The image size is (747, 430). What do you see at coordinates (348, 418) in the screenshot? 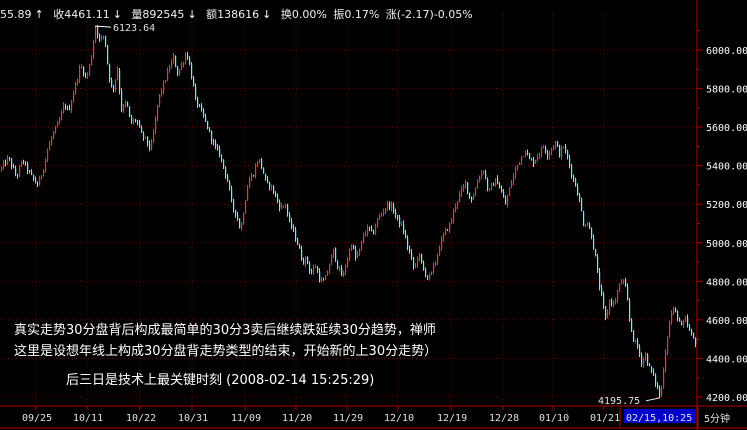
I see `x-tick-label: 11/29` at bounding box center [348, 418].